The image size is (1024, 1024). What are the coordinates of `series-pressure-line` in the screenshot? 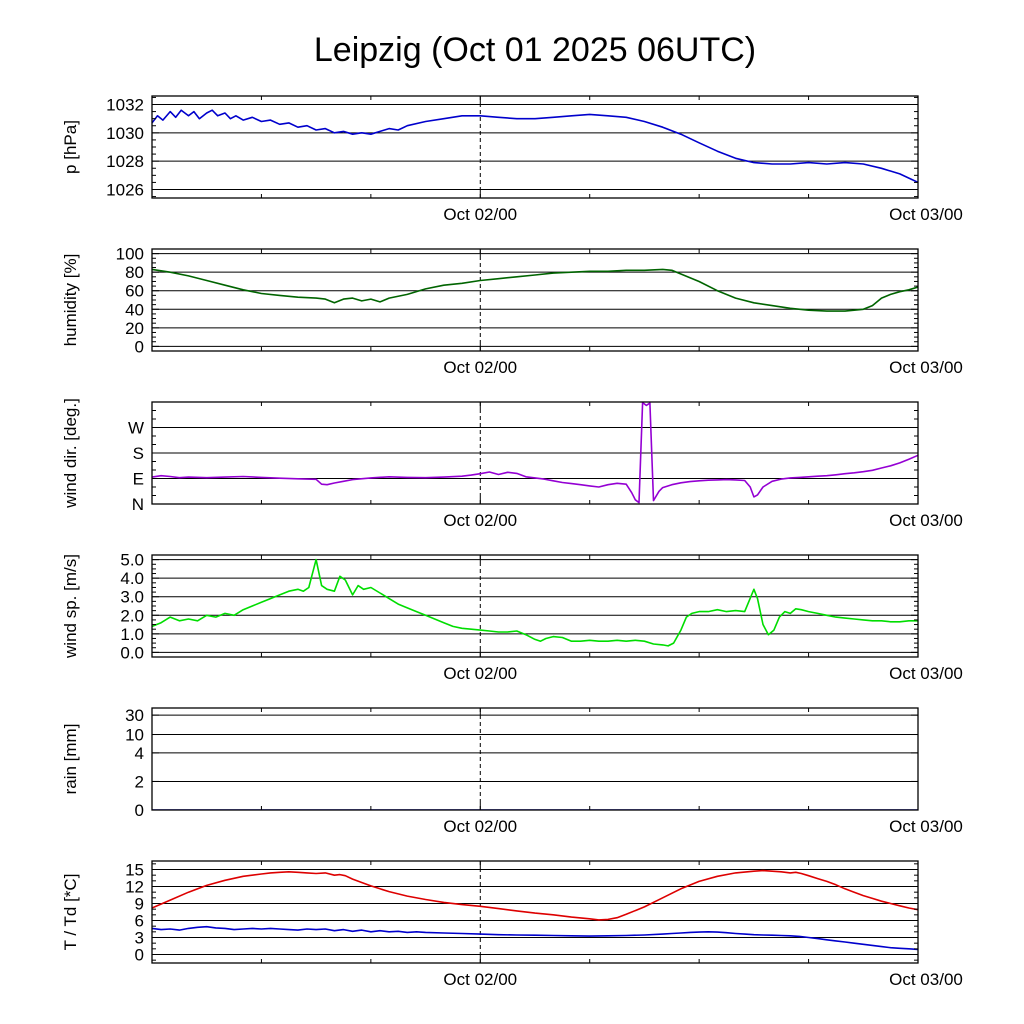 It's located at (535, 146).